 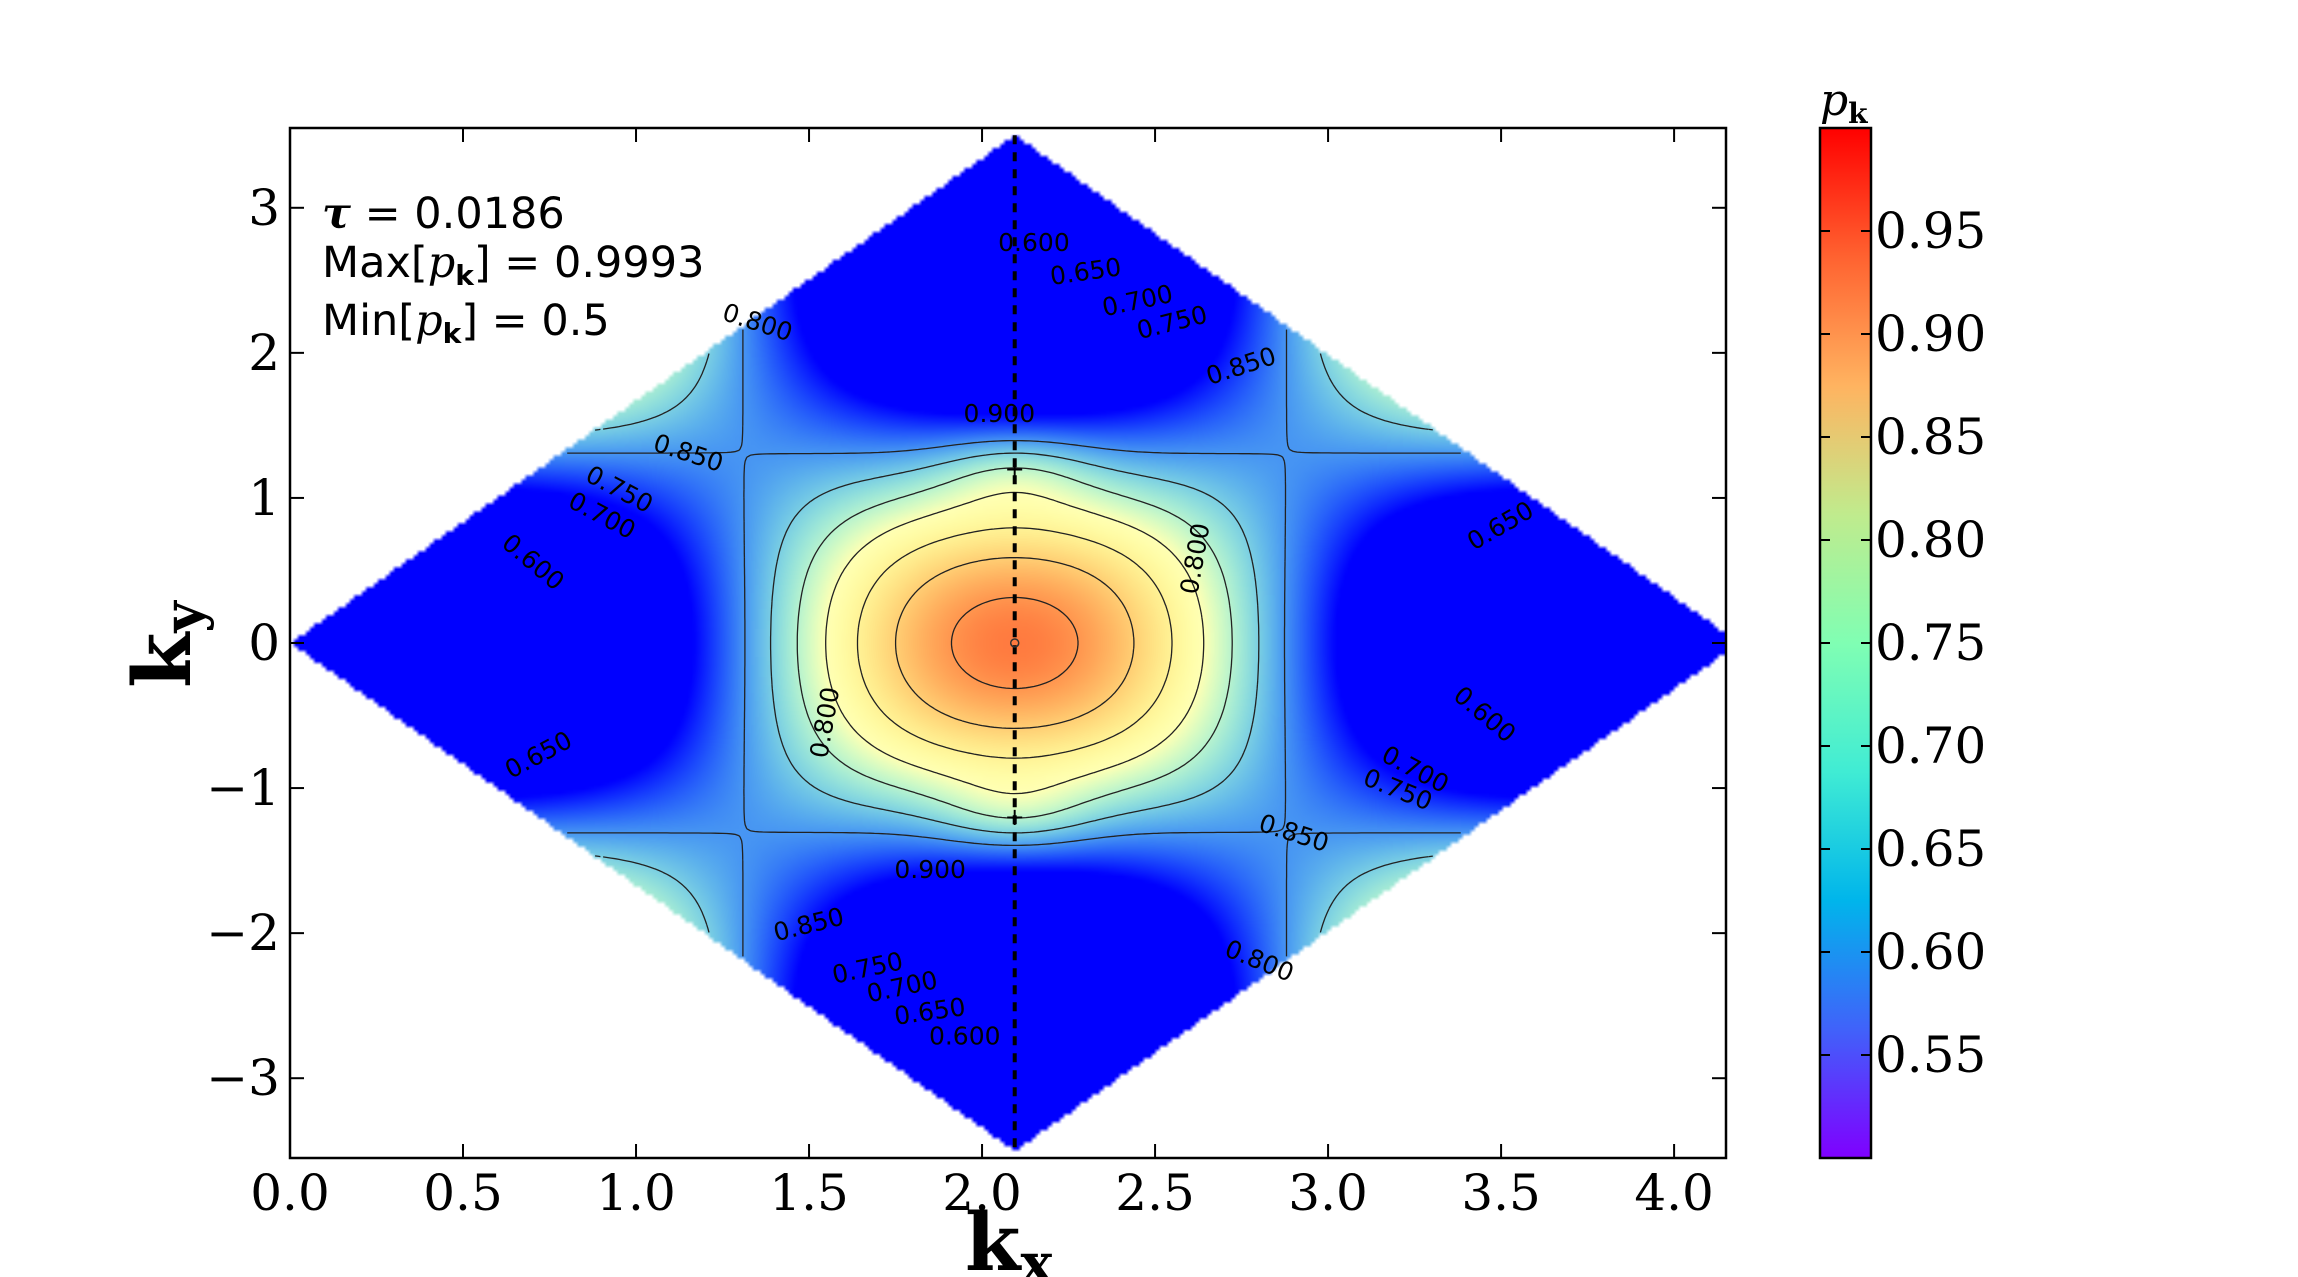 What do you see at coordinates (1034, 242) in the screenshot?
I see `contour-label-0: 0.600` at bounding box center [1034, 242].